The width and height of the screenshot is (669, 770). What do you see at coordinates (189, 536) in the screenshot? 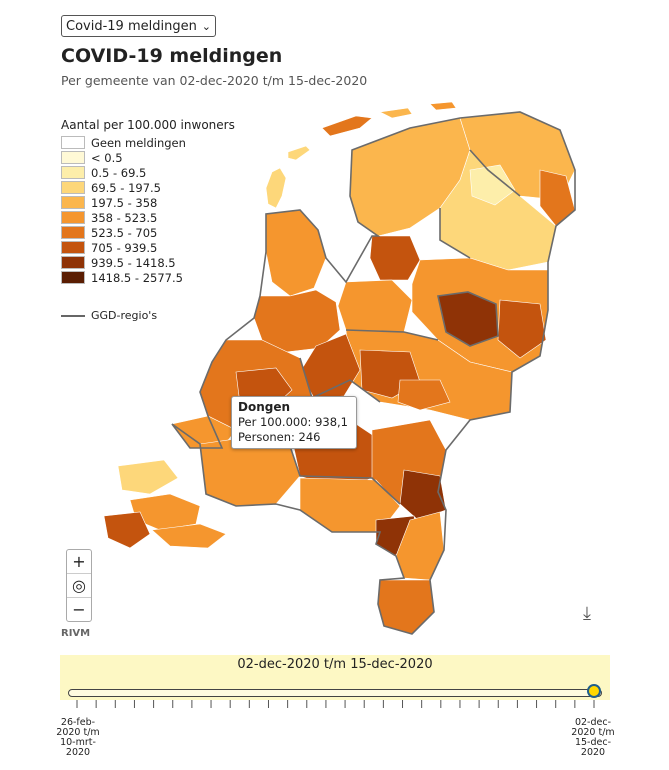
I see `region-zeeuws-vlaanderen-east` at bounding box center [189, 536].